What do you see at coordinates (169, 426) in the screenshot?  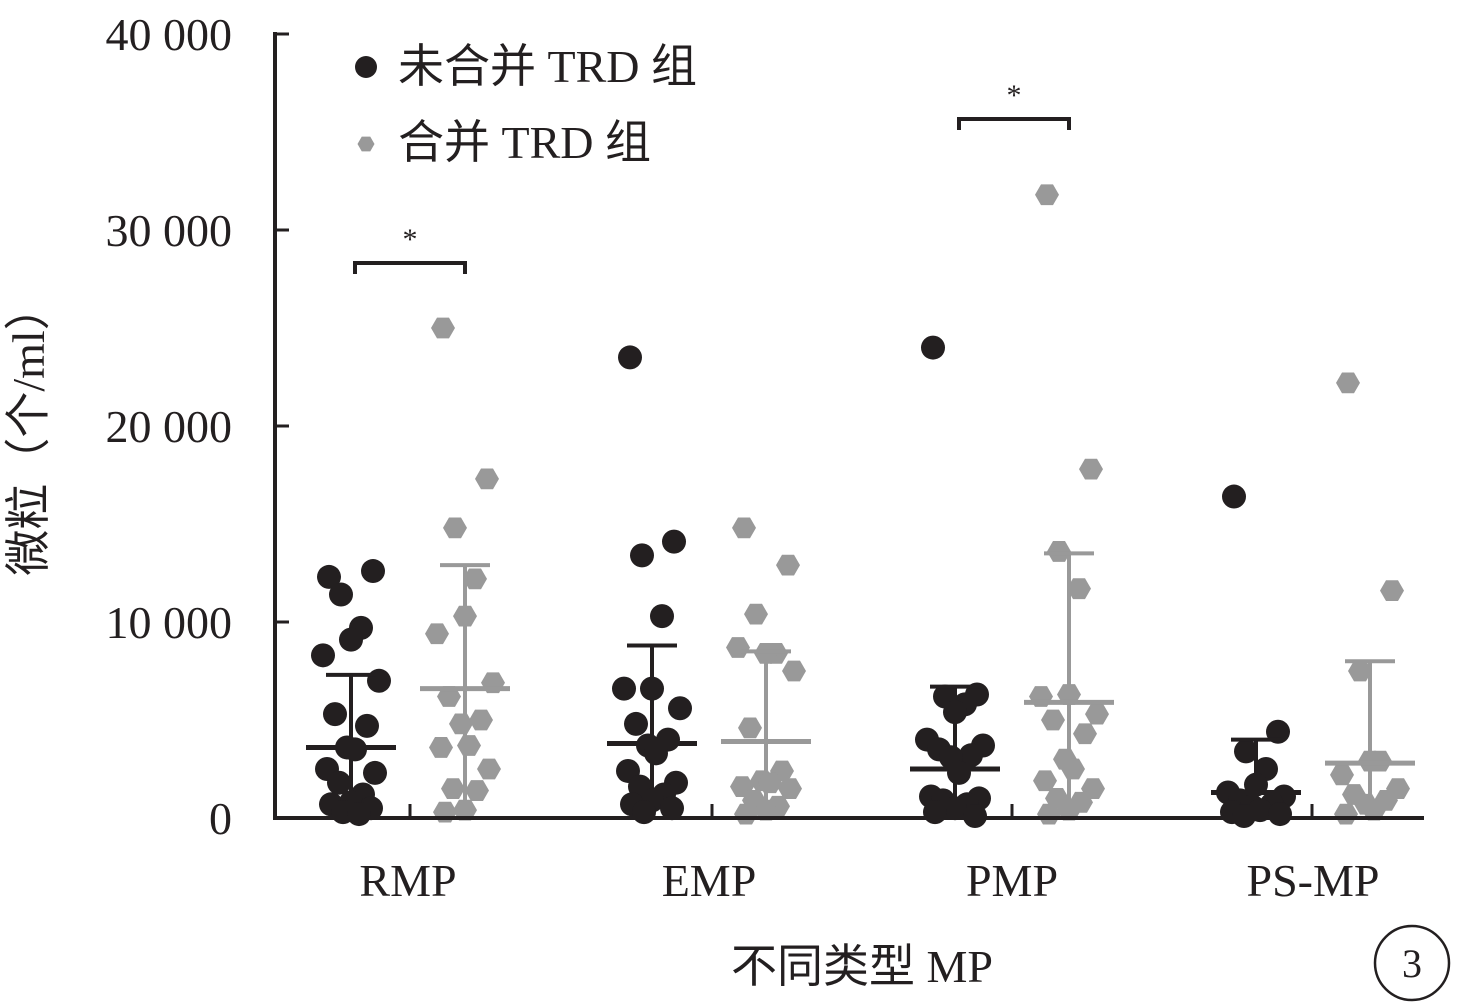 I see `y-tick-label: 20 000` at bounding box center [169, 426].